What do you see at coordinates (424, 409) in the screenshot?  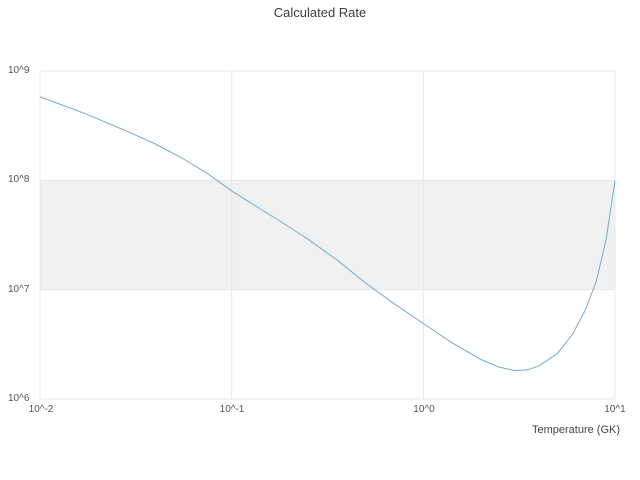 I see `x-tick-1e0: 10^0` at bounding box center [424, 409].